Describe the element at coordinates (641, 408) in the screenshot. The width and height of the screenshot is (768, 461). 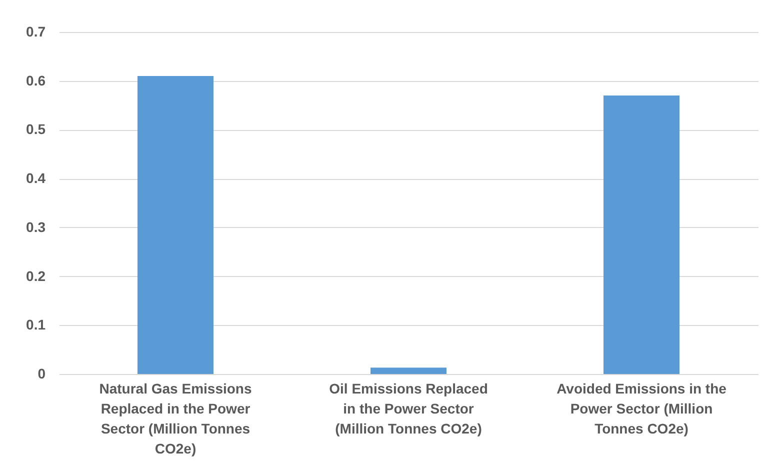
I see `x-tick-label: Avoided Emissions in the Power Sector (Million Tonnes CO2e)` at that location.